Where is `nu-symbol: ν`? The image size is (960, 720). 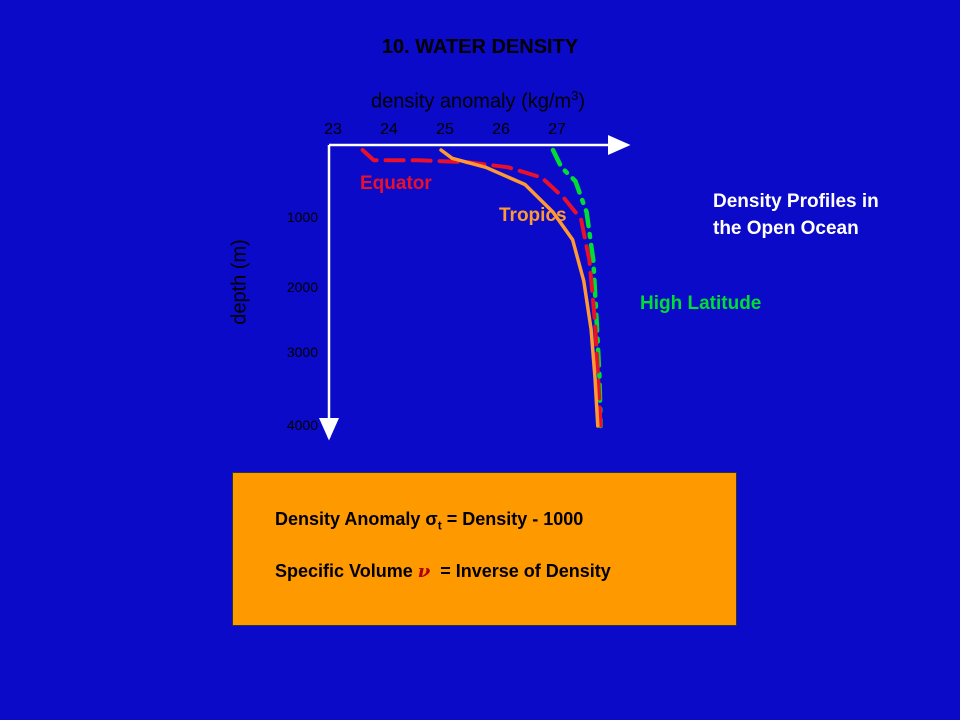 nu-symbol: ν is located at coordinates (424, 571).